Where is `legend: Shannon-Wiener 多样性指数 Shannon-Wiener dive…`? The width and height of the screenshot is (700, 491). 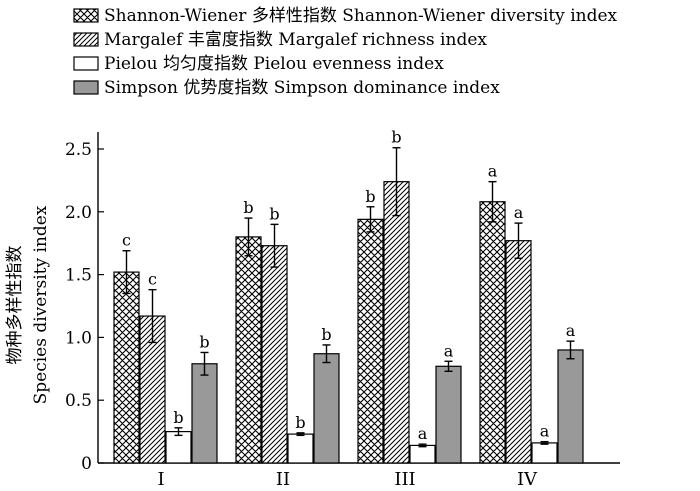 legend: Shannon-Wiener 多样性指数 Shannon-Wiener dive… is located at coordinates (345, 52).